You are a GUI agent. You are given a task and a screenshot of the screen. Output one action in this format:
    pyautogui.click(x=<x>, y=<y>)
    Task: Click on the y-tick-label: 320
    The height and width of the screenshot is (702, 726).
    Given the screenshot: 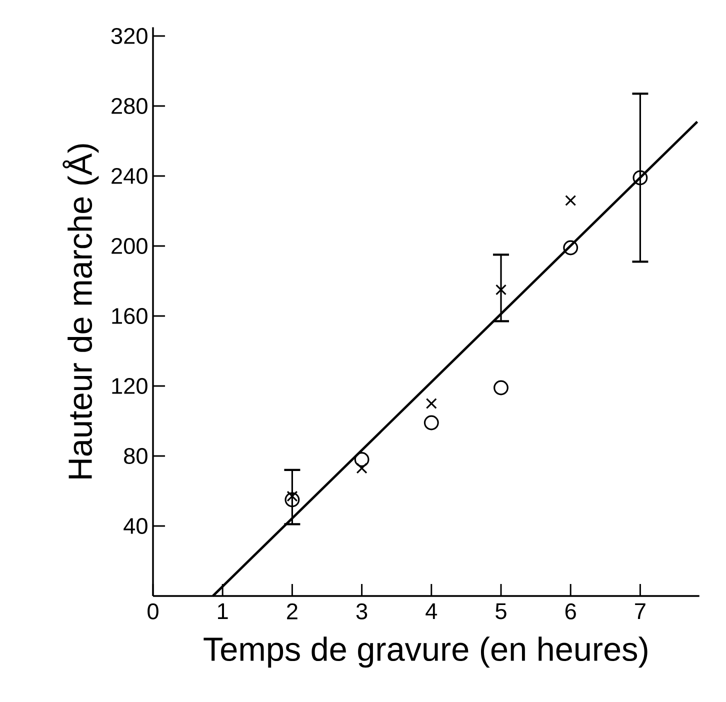 What is the action you would take?
    pyautogui.click(x=129, y=36)
    